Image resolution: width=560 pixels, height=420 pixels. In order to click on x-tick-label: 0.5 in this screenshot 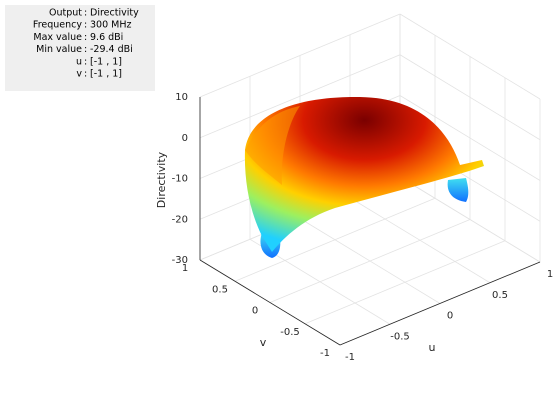, I will do `click(500, 295)`.